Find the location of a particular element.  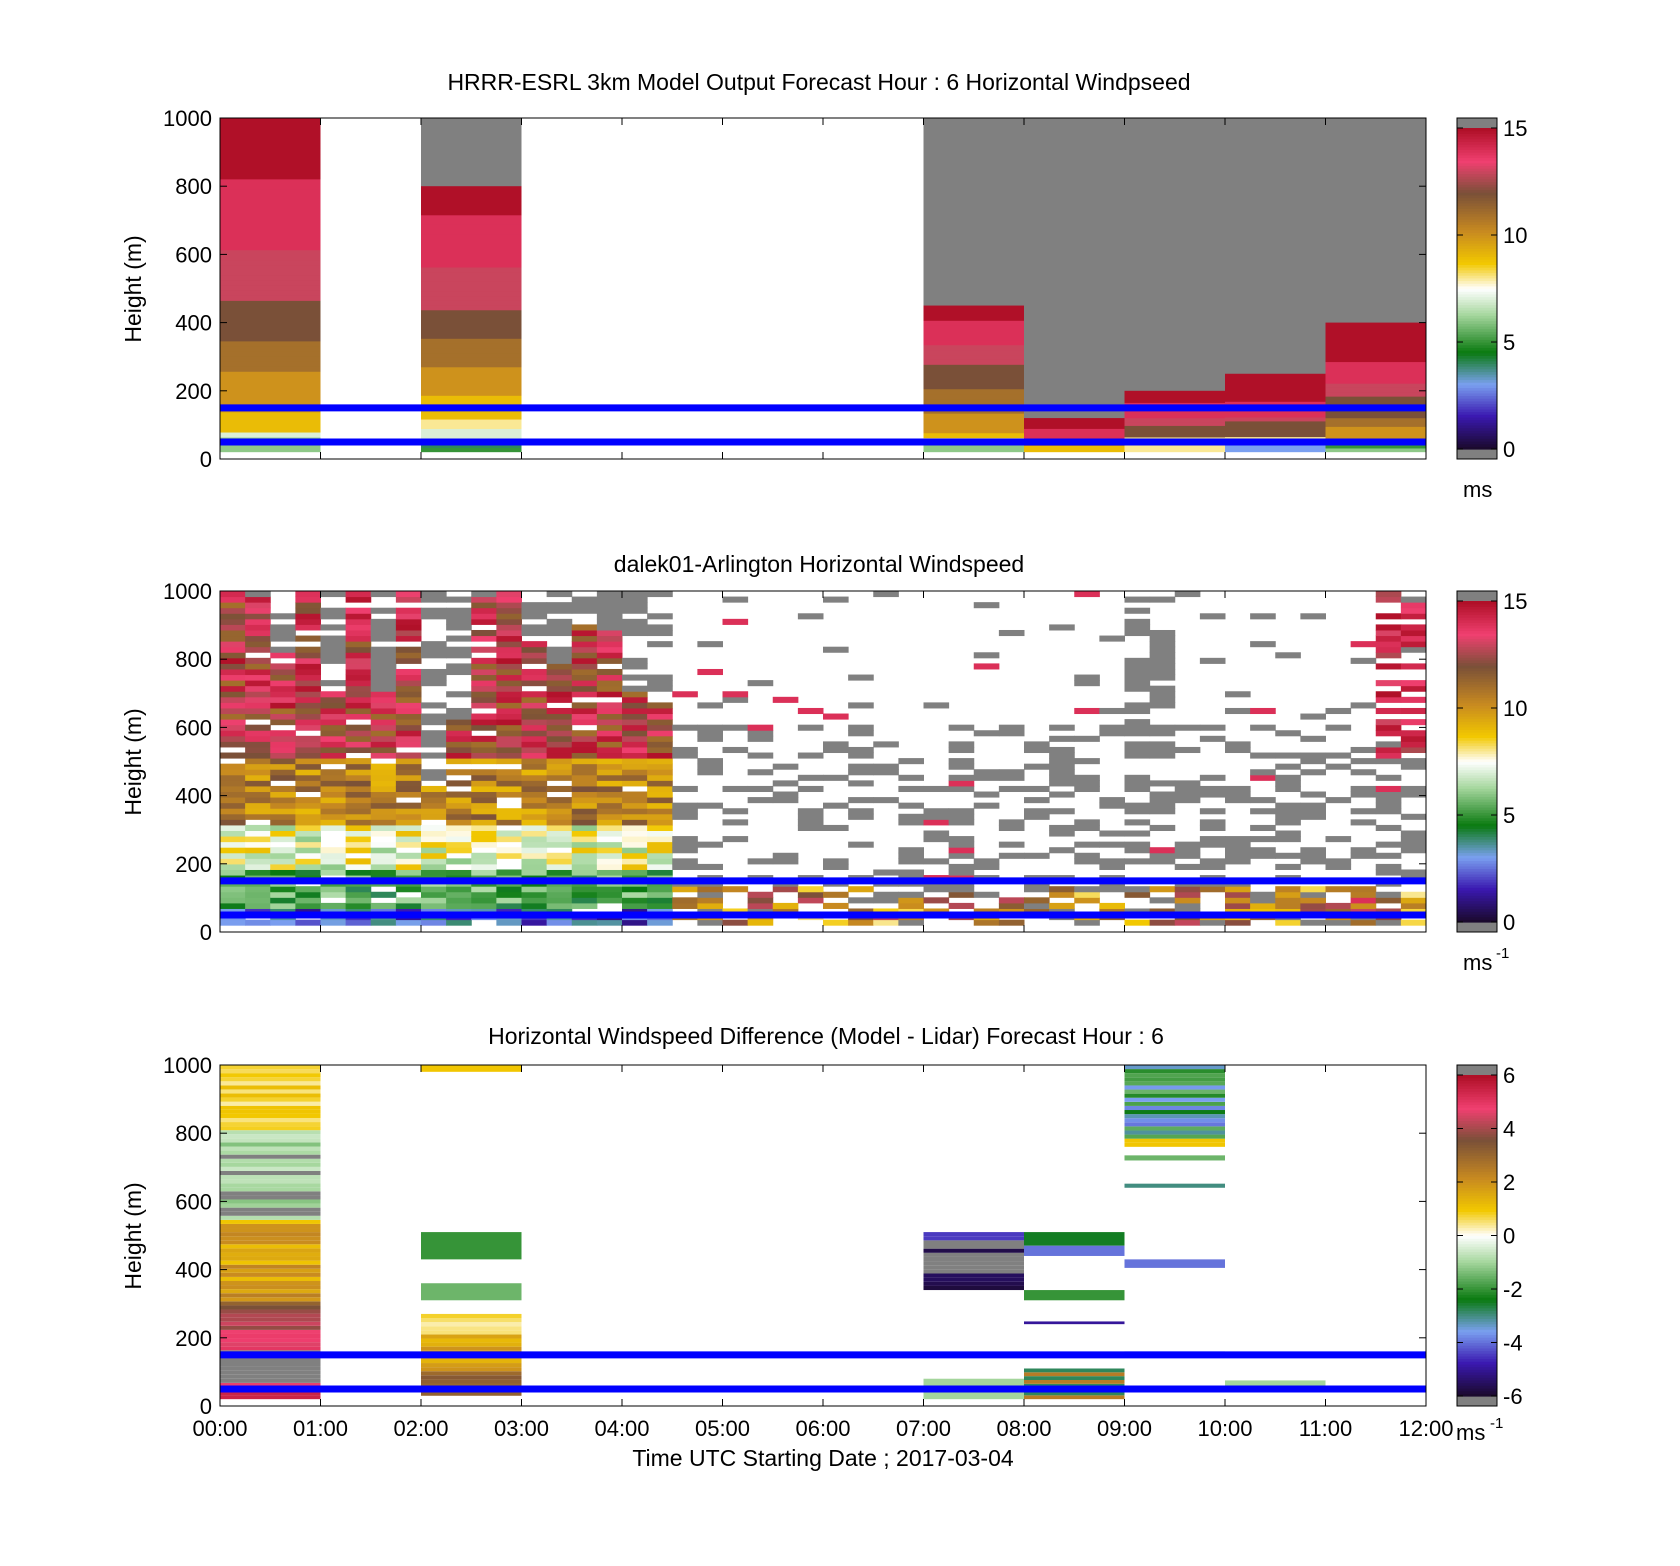

difference-missing-cell is located at coordinates (270, 1193).